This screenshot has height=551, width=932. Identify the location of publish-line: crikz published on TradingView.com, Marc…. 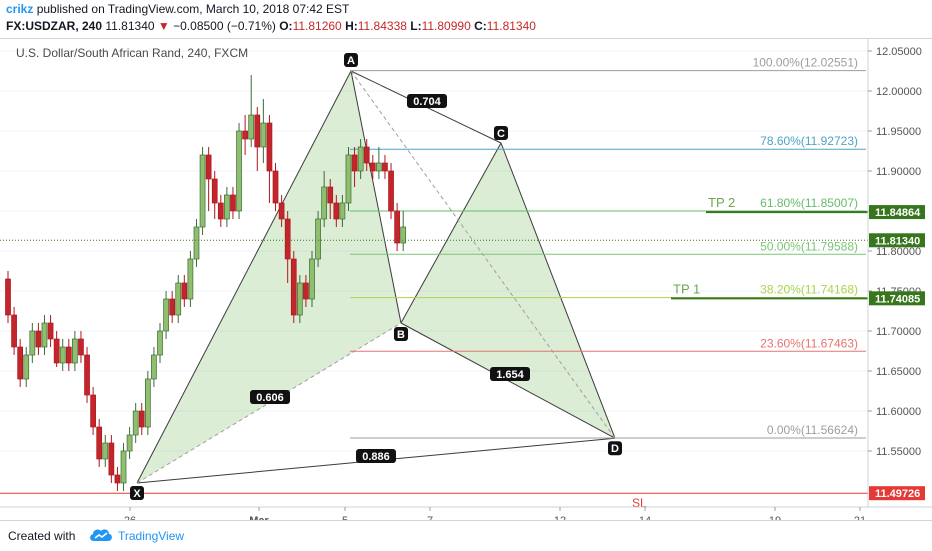
(177, 9).